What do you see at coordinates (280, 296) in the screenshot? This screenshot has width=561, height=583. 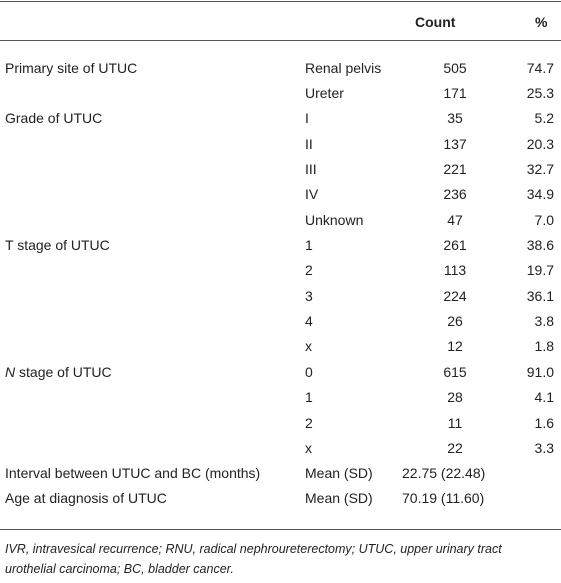 I see `table-row: 3 224 36.1` at bounding box center [280, 296].